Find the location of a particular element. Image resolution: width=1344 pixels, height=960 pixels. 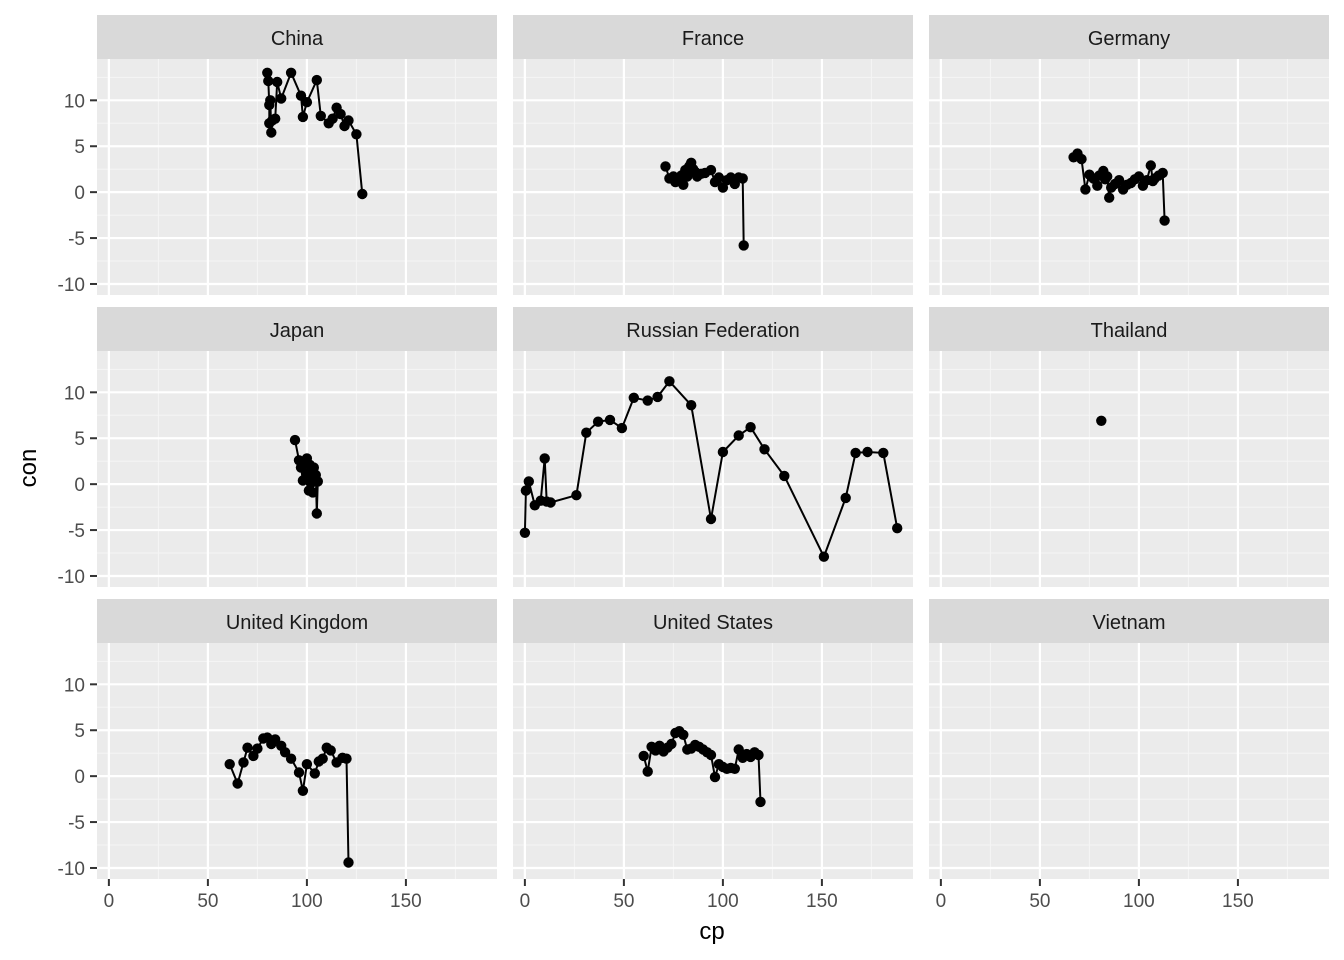

y-axis-label: con is located at coordinates (28, 468).